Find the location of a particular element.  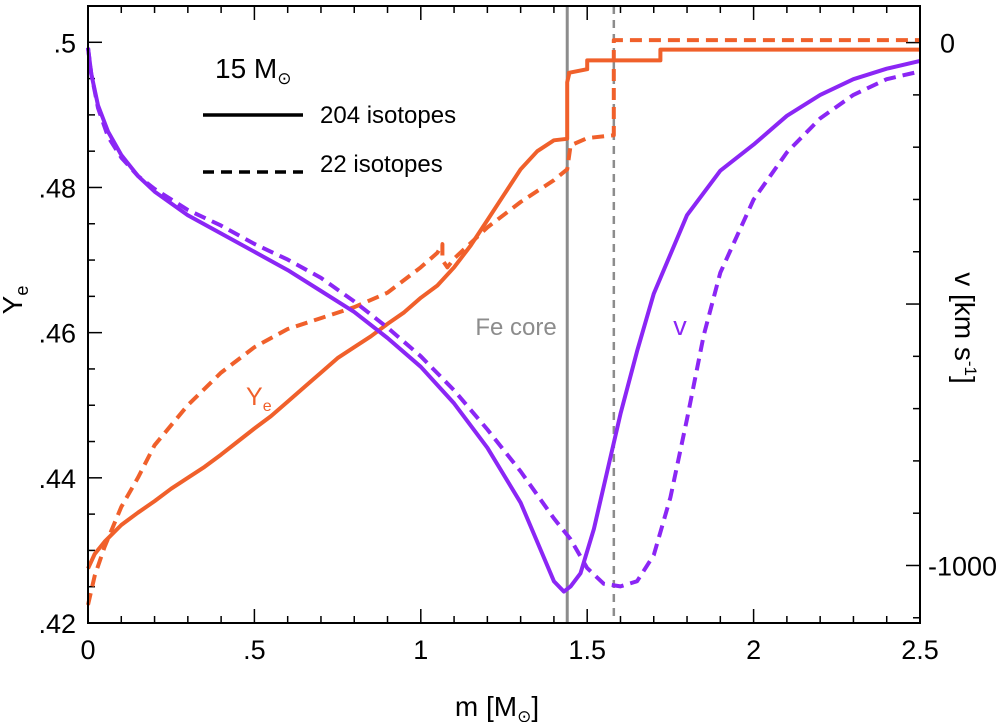

sun-symbol: ⊙ is located at coordinates (524, 714).